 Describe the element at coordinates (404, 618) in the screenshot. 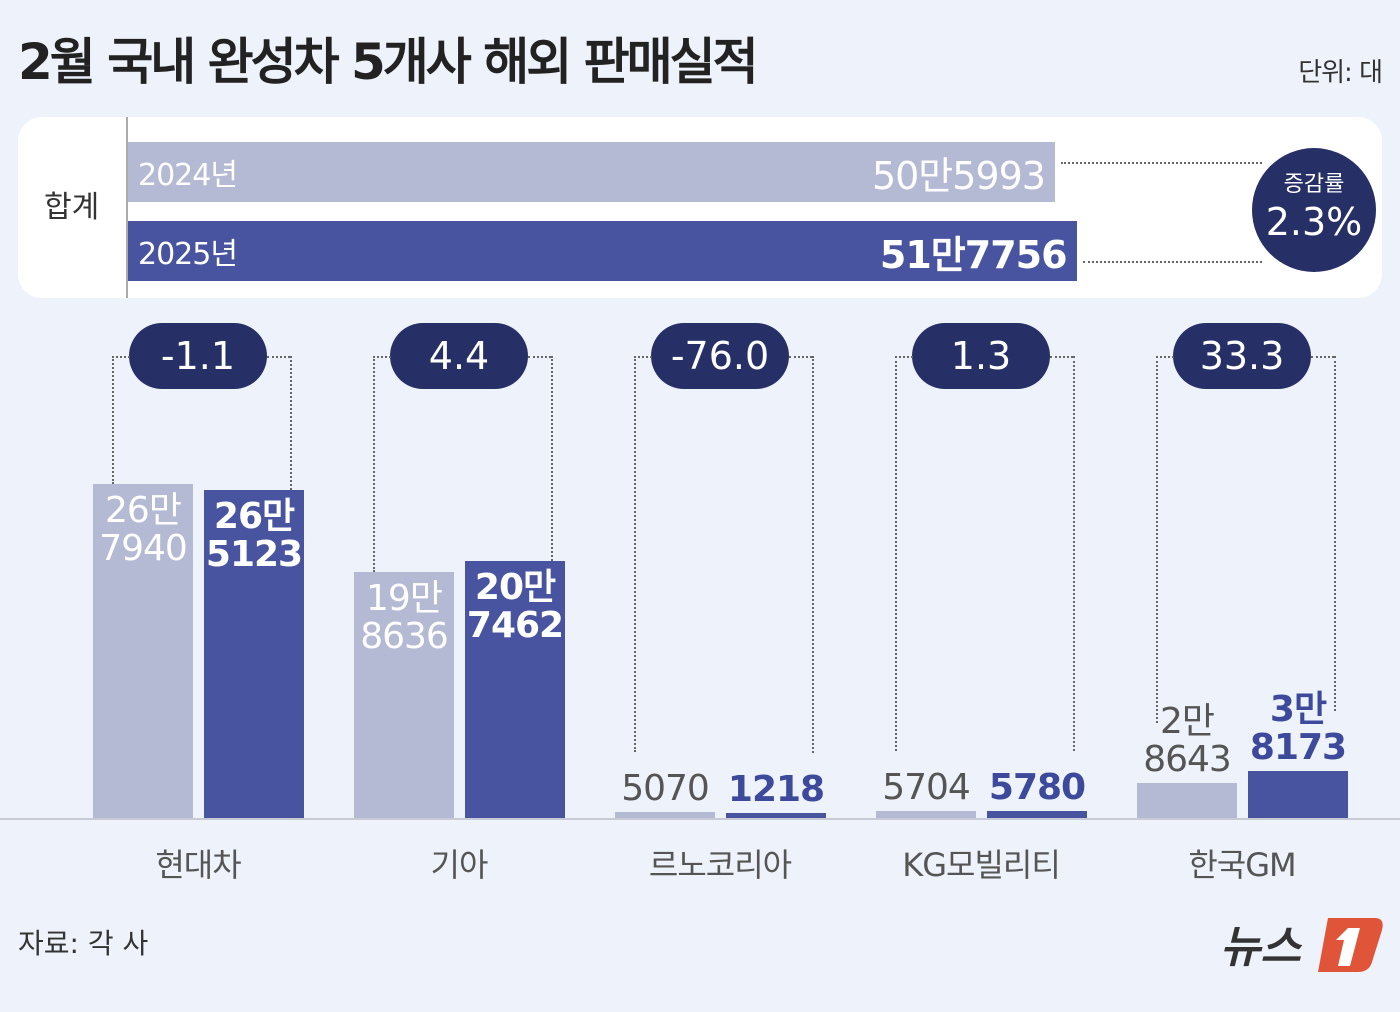

I see `bar-value-label: 19만 8636` at that location.